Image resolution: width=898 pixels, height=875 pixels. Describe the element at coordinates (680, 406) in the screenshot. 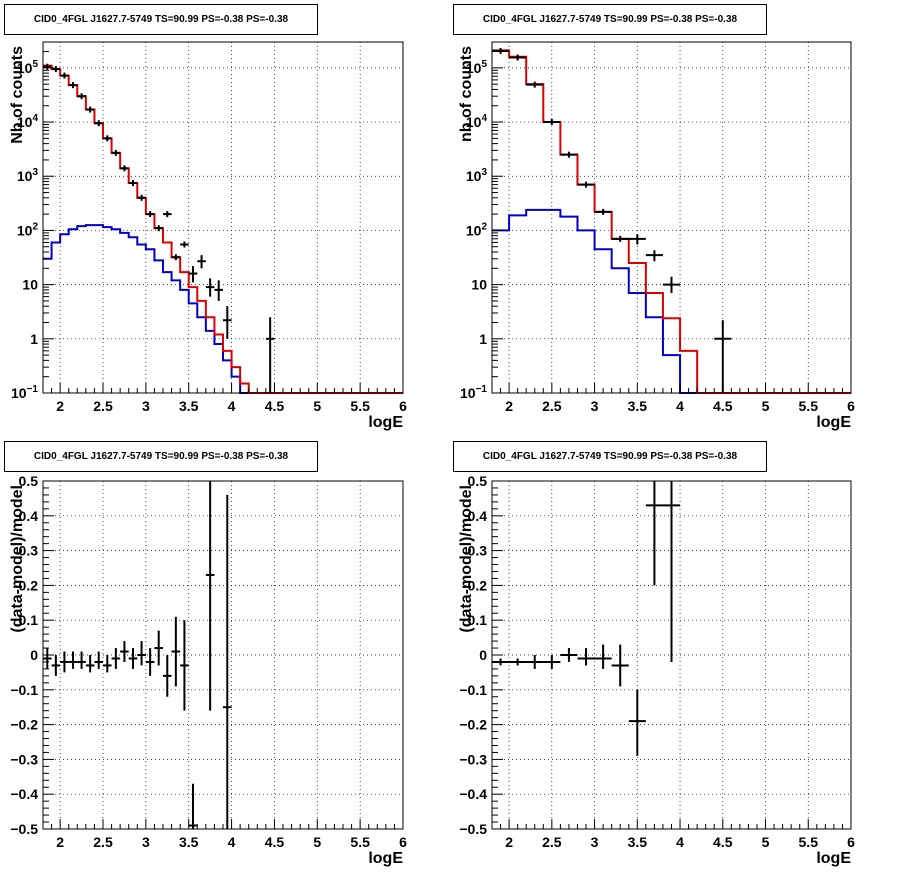

I see `x-tick-label: 4` at that location.